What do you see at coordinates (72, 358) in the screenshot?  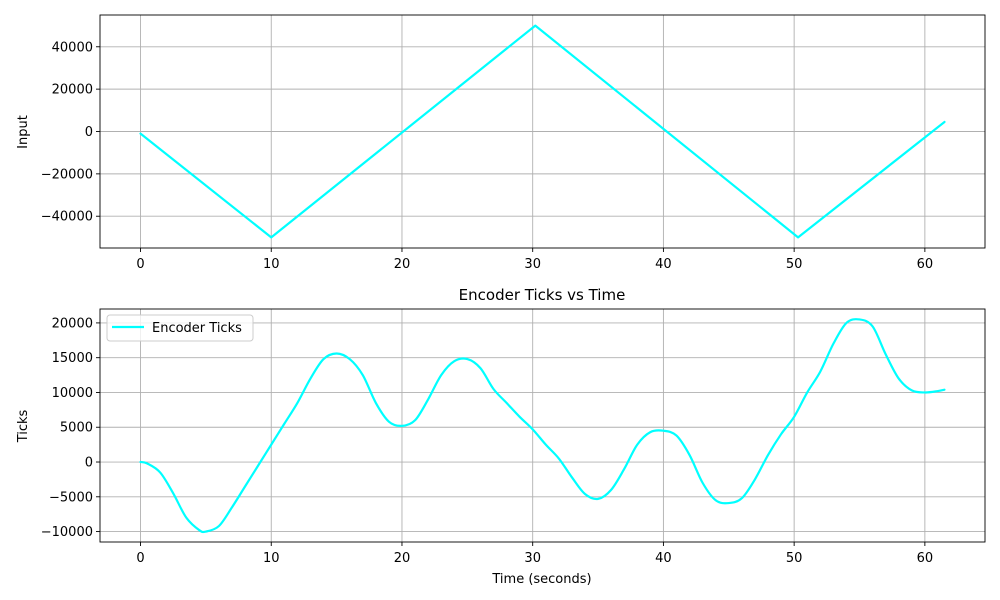 I see `bottom-y-tick-label: 15000` at bounding box center [72, 358].